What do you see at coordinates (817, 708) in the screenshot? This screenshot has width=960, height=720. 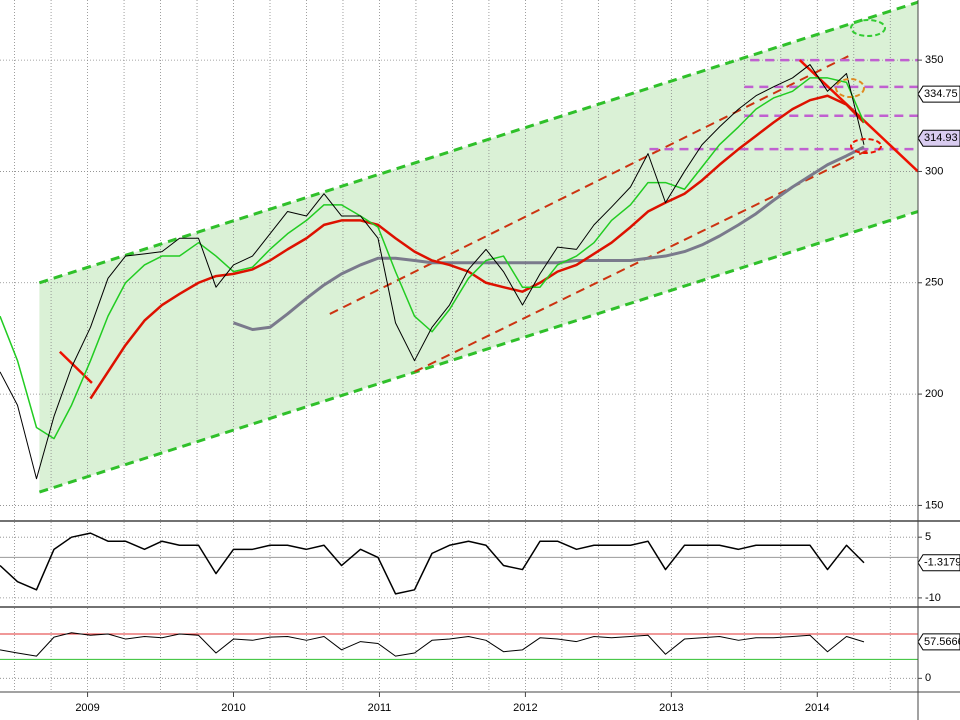 I see `x-tick-label: 2014` at bounding box center [817, 708].